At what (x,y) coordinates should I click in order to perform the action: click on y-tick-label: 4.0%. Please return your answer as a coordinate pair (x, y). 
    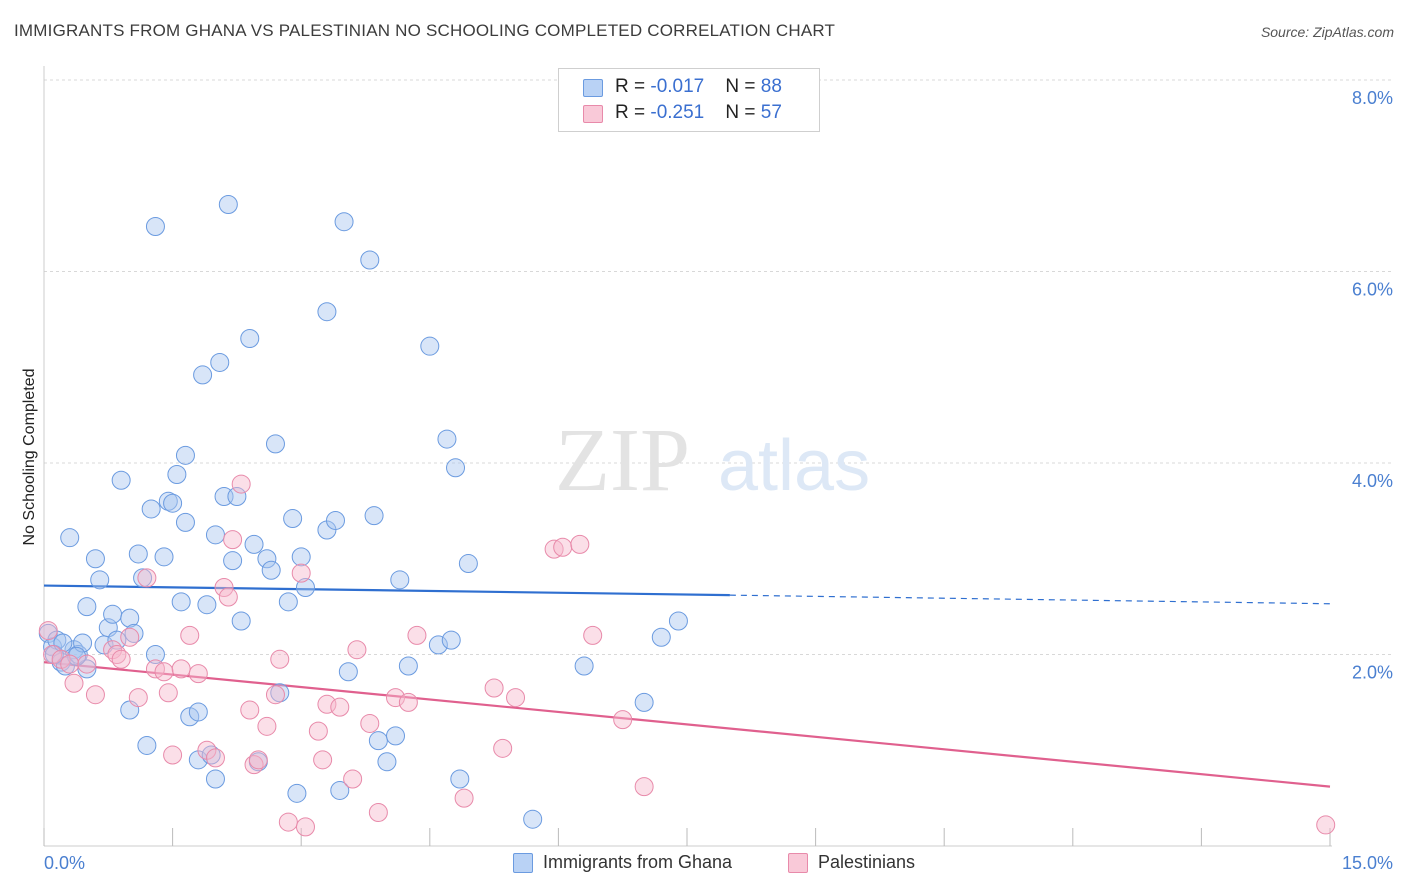
    Looking at the image, I should click on (1372, 481).